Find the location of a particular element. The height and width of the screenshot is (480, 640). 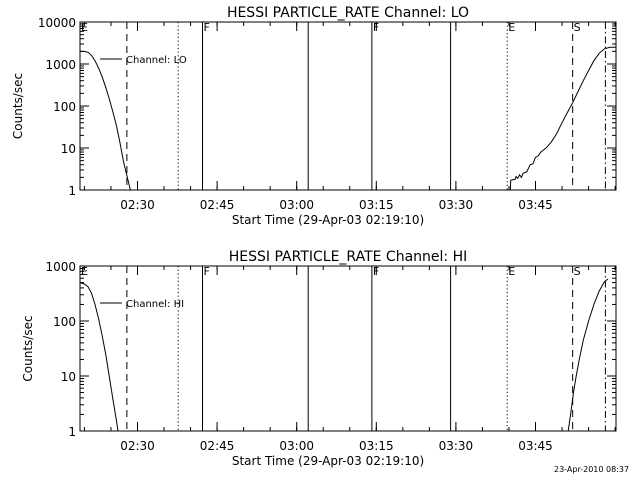

chart-title: HESSI PARTICLE_RATE Channel: HI is located at coordinates (348, 257).